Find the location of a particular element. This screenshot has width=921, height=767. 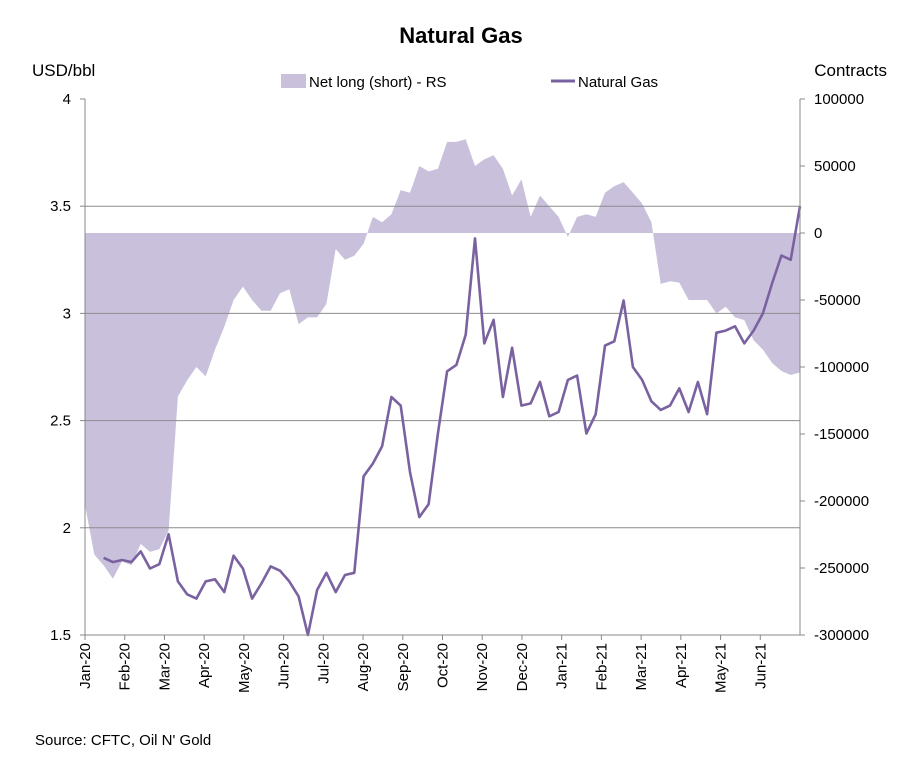

left-tick-label: 2.5 is located at coordinates (60, 421).